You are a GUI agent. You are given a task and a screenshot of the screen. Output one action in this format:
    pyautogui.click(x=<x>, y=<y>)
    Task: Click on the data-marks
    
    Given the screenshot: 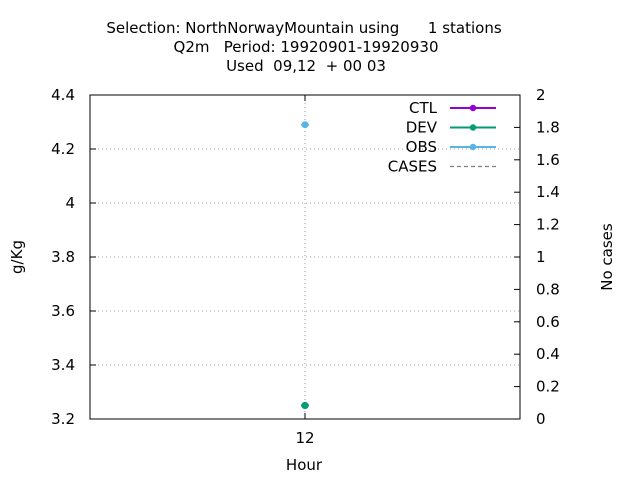 What is the action you would take?
    pyautogui.click(x=305, y=265)
    